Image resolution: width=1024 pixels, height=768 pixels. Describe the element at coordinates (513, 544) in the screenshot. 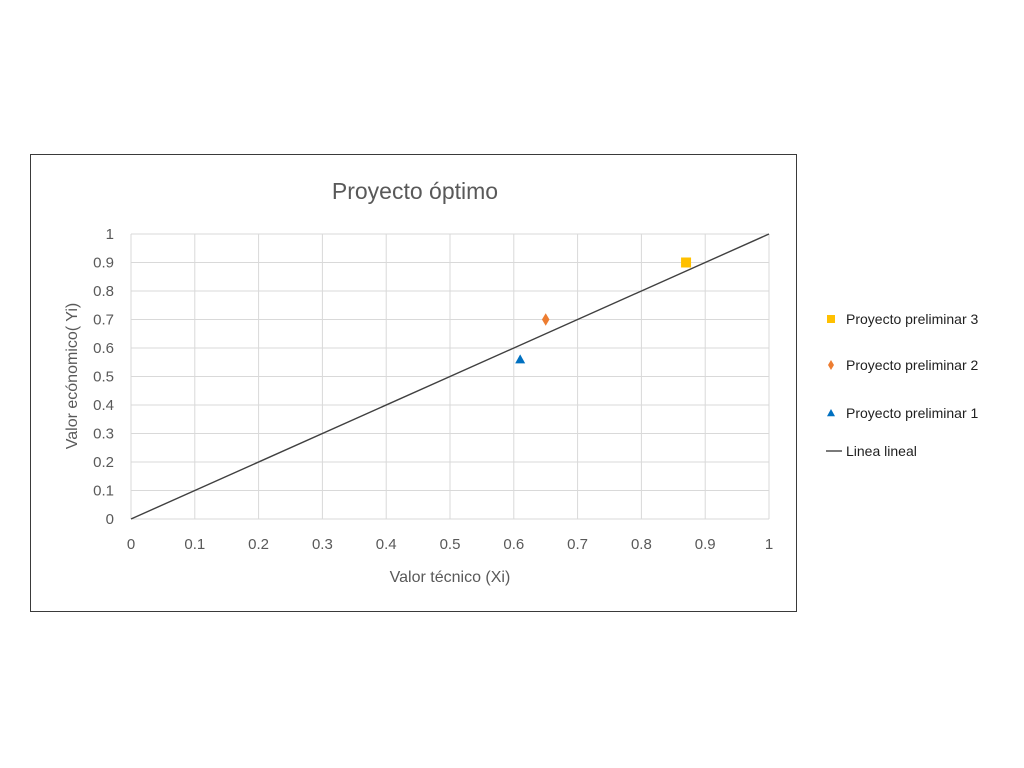

I see `x-tick-label: 0.6` at that location.